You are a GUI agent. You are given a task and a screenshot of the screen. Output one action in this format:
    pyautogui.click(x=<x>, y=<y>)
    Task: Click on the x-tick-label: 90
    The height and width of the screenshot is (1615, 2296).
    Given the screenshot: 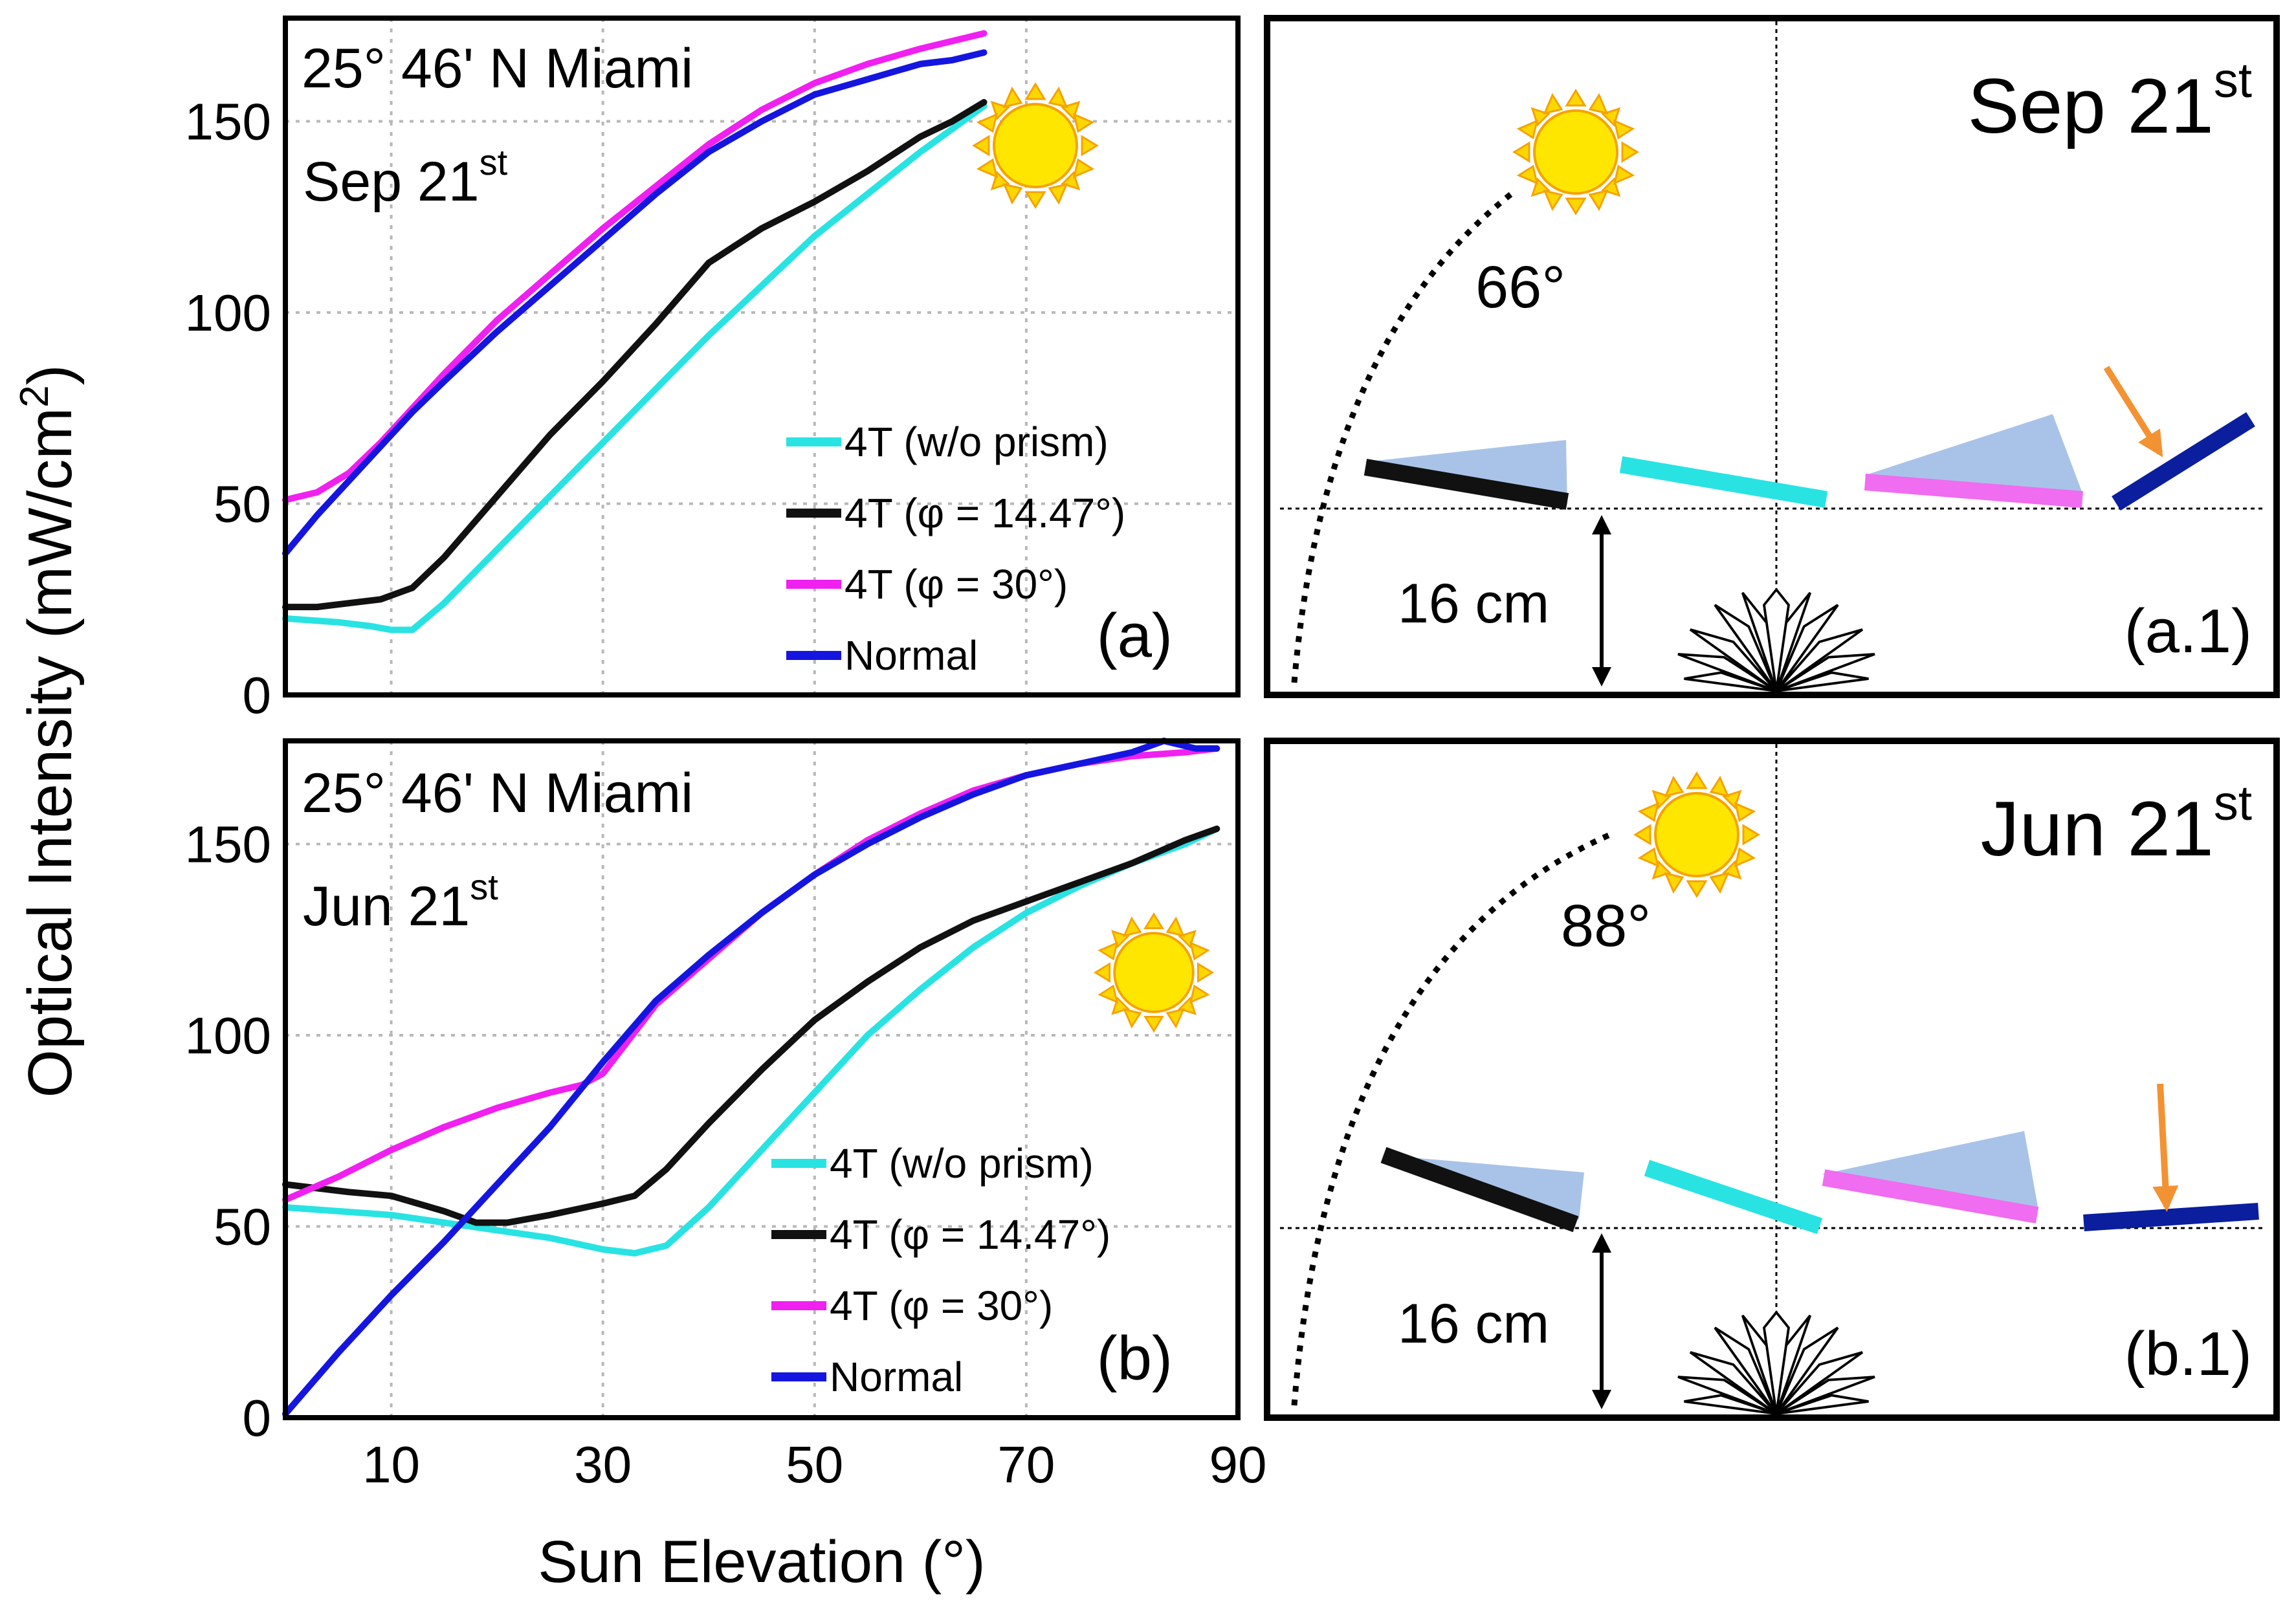 What is the action you would take?
    pyautogui.click(x=1238, y=1464)
    